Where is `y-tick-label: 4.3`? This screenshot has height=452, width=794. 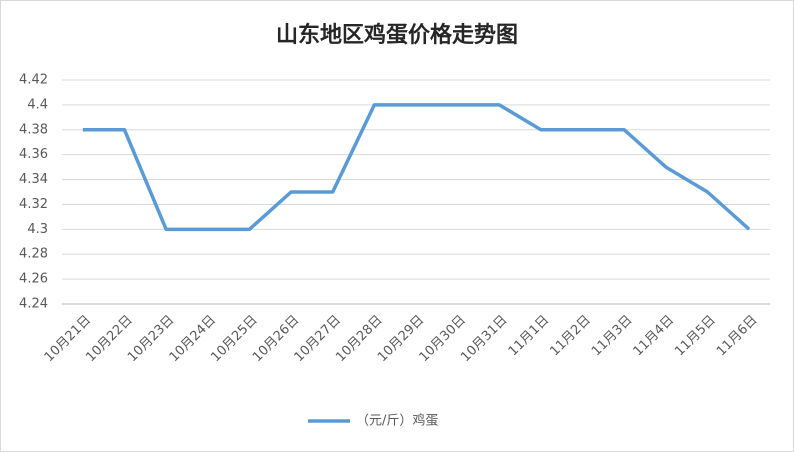
y-tick-label: 4.3 is located at coordinates (37, 229).